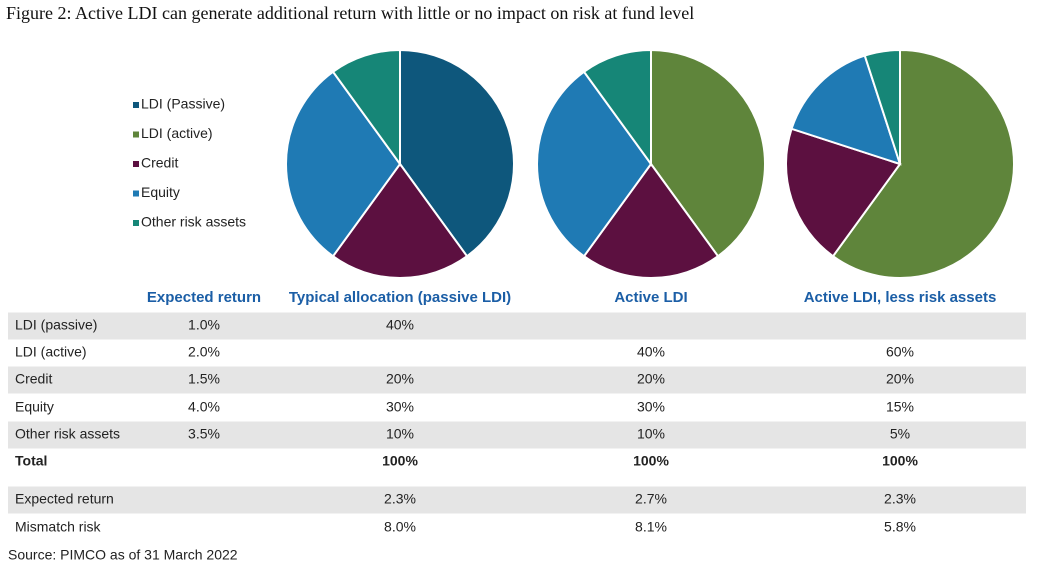 The width and height of the screenshot is (1037, 575). Describe the element at coordinates (900, 527) in the screenshot. I see `table-cell: 5.8%` at that location.